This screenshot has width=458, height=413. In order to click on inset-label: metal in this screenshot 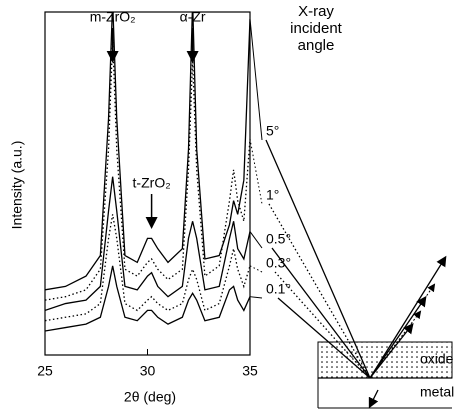, I will do `click(437, 392)`.